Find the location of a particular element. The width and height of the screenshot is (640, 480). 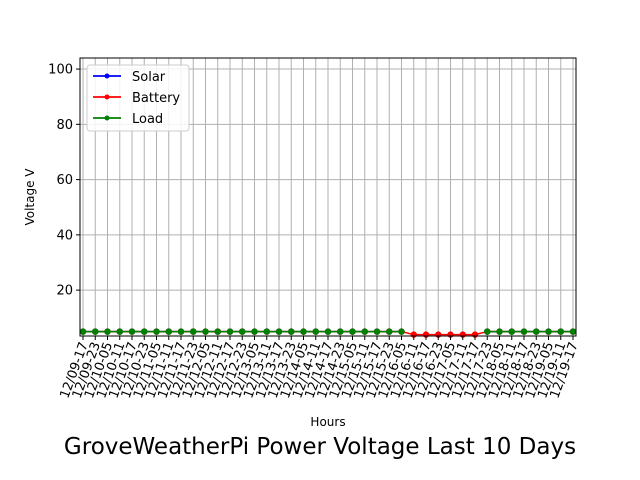

y-tick-label: 100 is located at coordinates (60, 70).